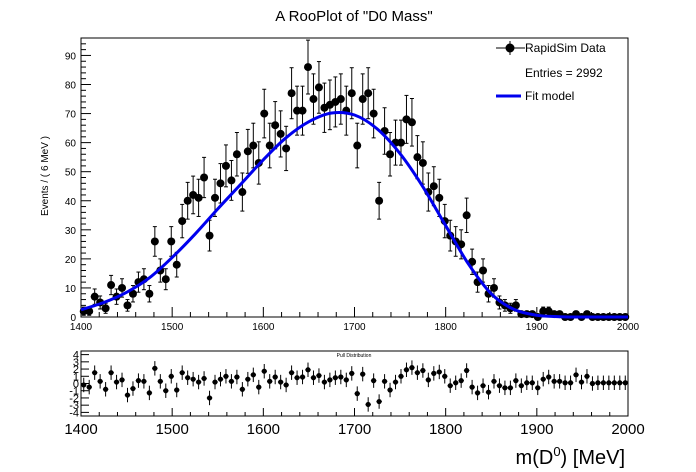  I want to click on main-y-tick-label: 50, so click(71, 173).